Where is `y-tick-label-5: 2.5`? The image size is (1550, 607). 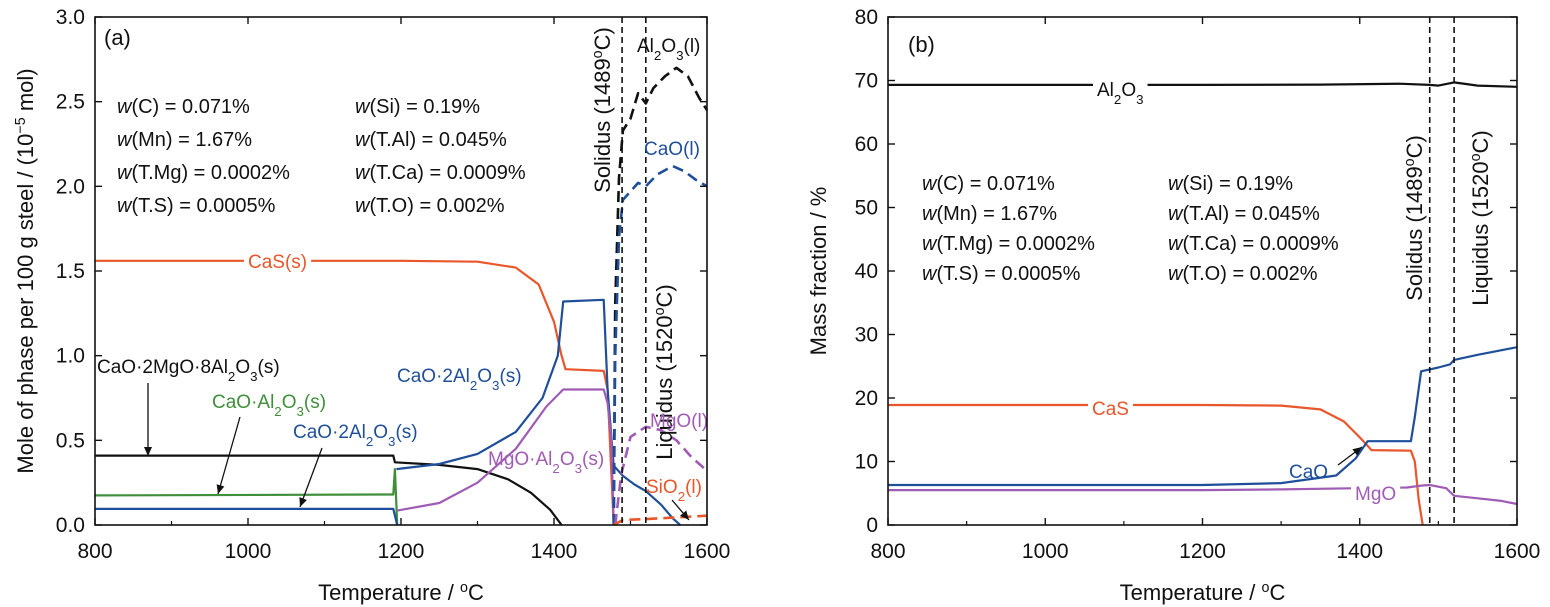 y-tick-label-5: 2.5 is located at coordinates (70, 102).